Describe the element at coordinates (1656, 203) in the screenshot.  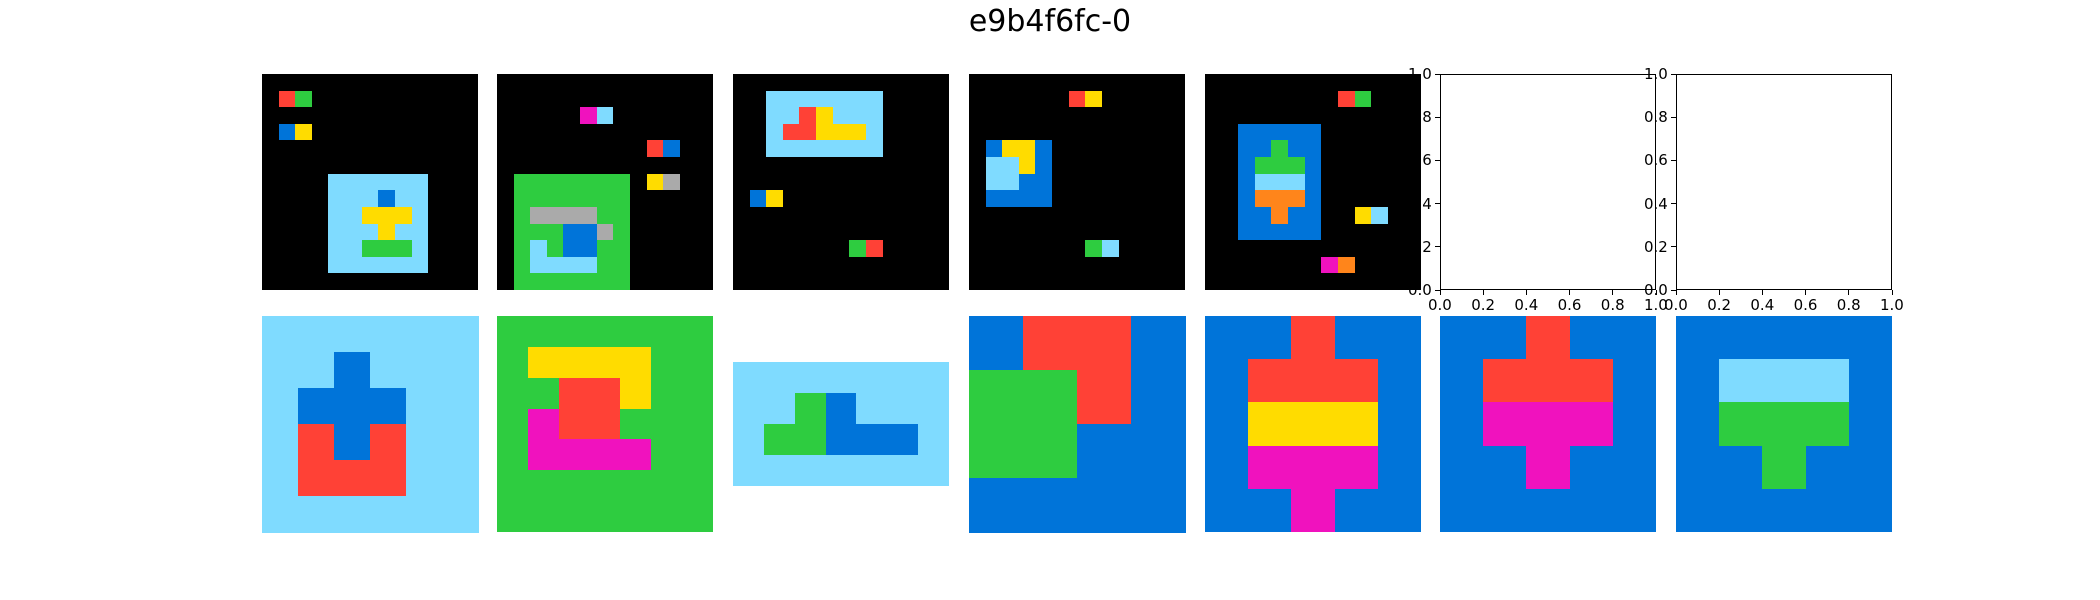
I see `y-tick-label: 0.4` at that location.